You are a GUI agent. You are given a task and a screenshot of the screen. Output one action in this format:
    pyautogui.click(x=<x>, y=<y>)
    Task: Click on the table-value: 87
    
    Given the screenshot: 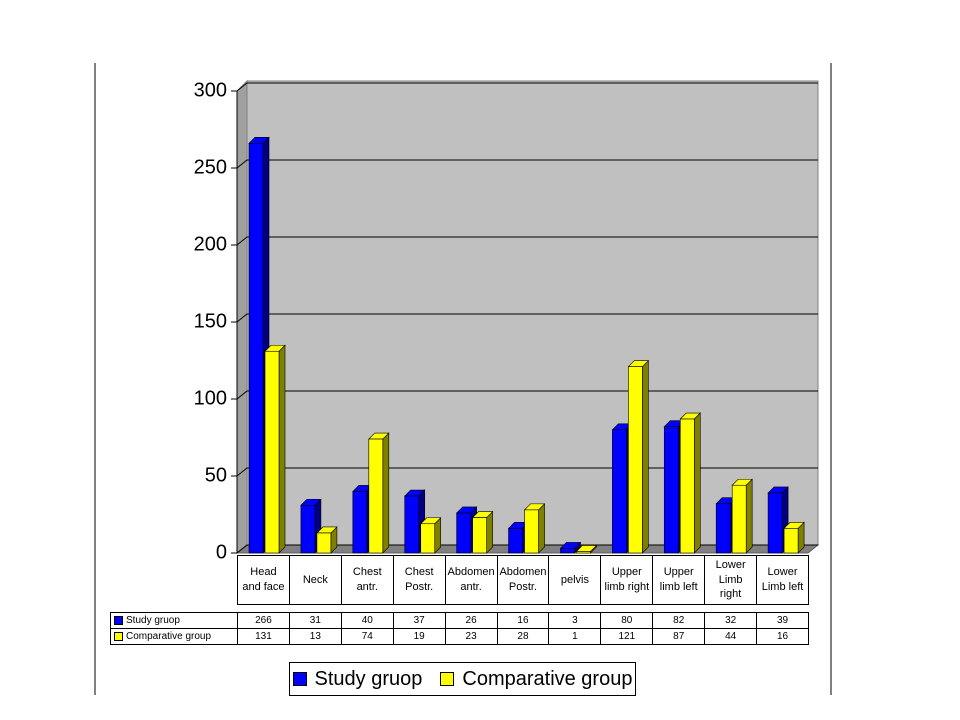 What is the action you would take?
    pyautogui.click(x=679, y=636)
    